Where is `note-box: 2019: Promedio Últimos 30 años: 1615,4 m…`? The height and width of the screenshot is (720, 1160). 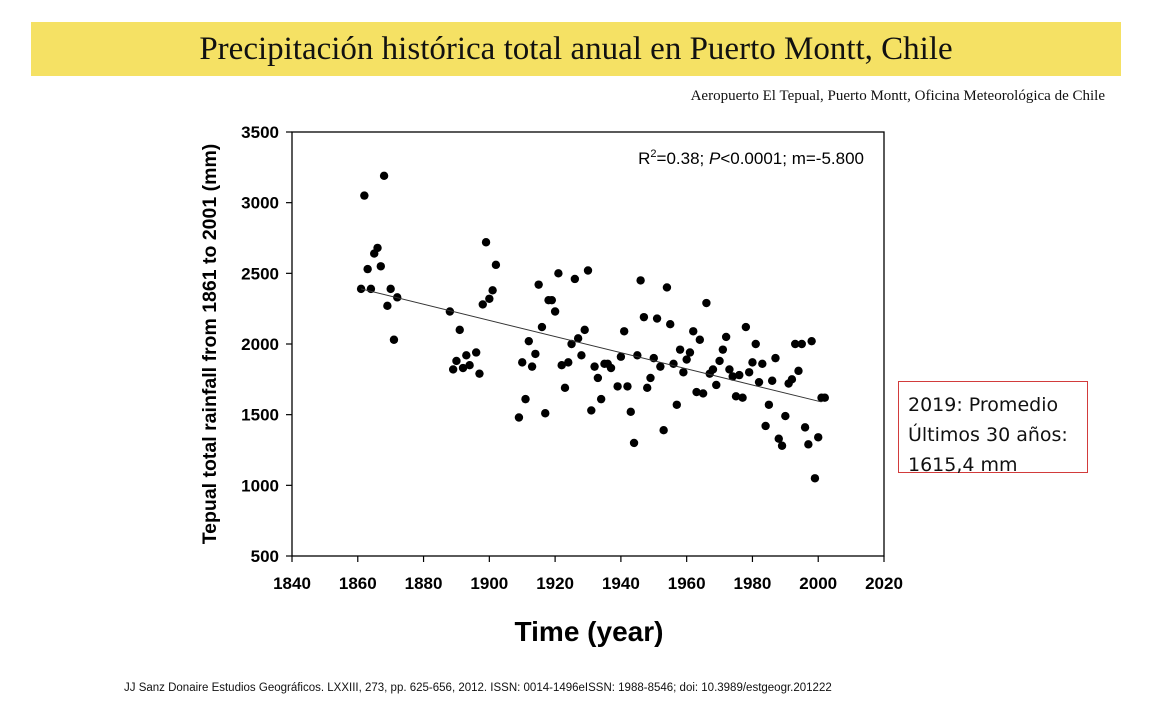
note-box: 2019: Promedio Últimos 30 años: 1615,4 m… is located at coordinates (993, 428).